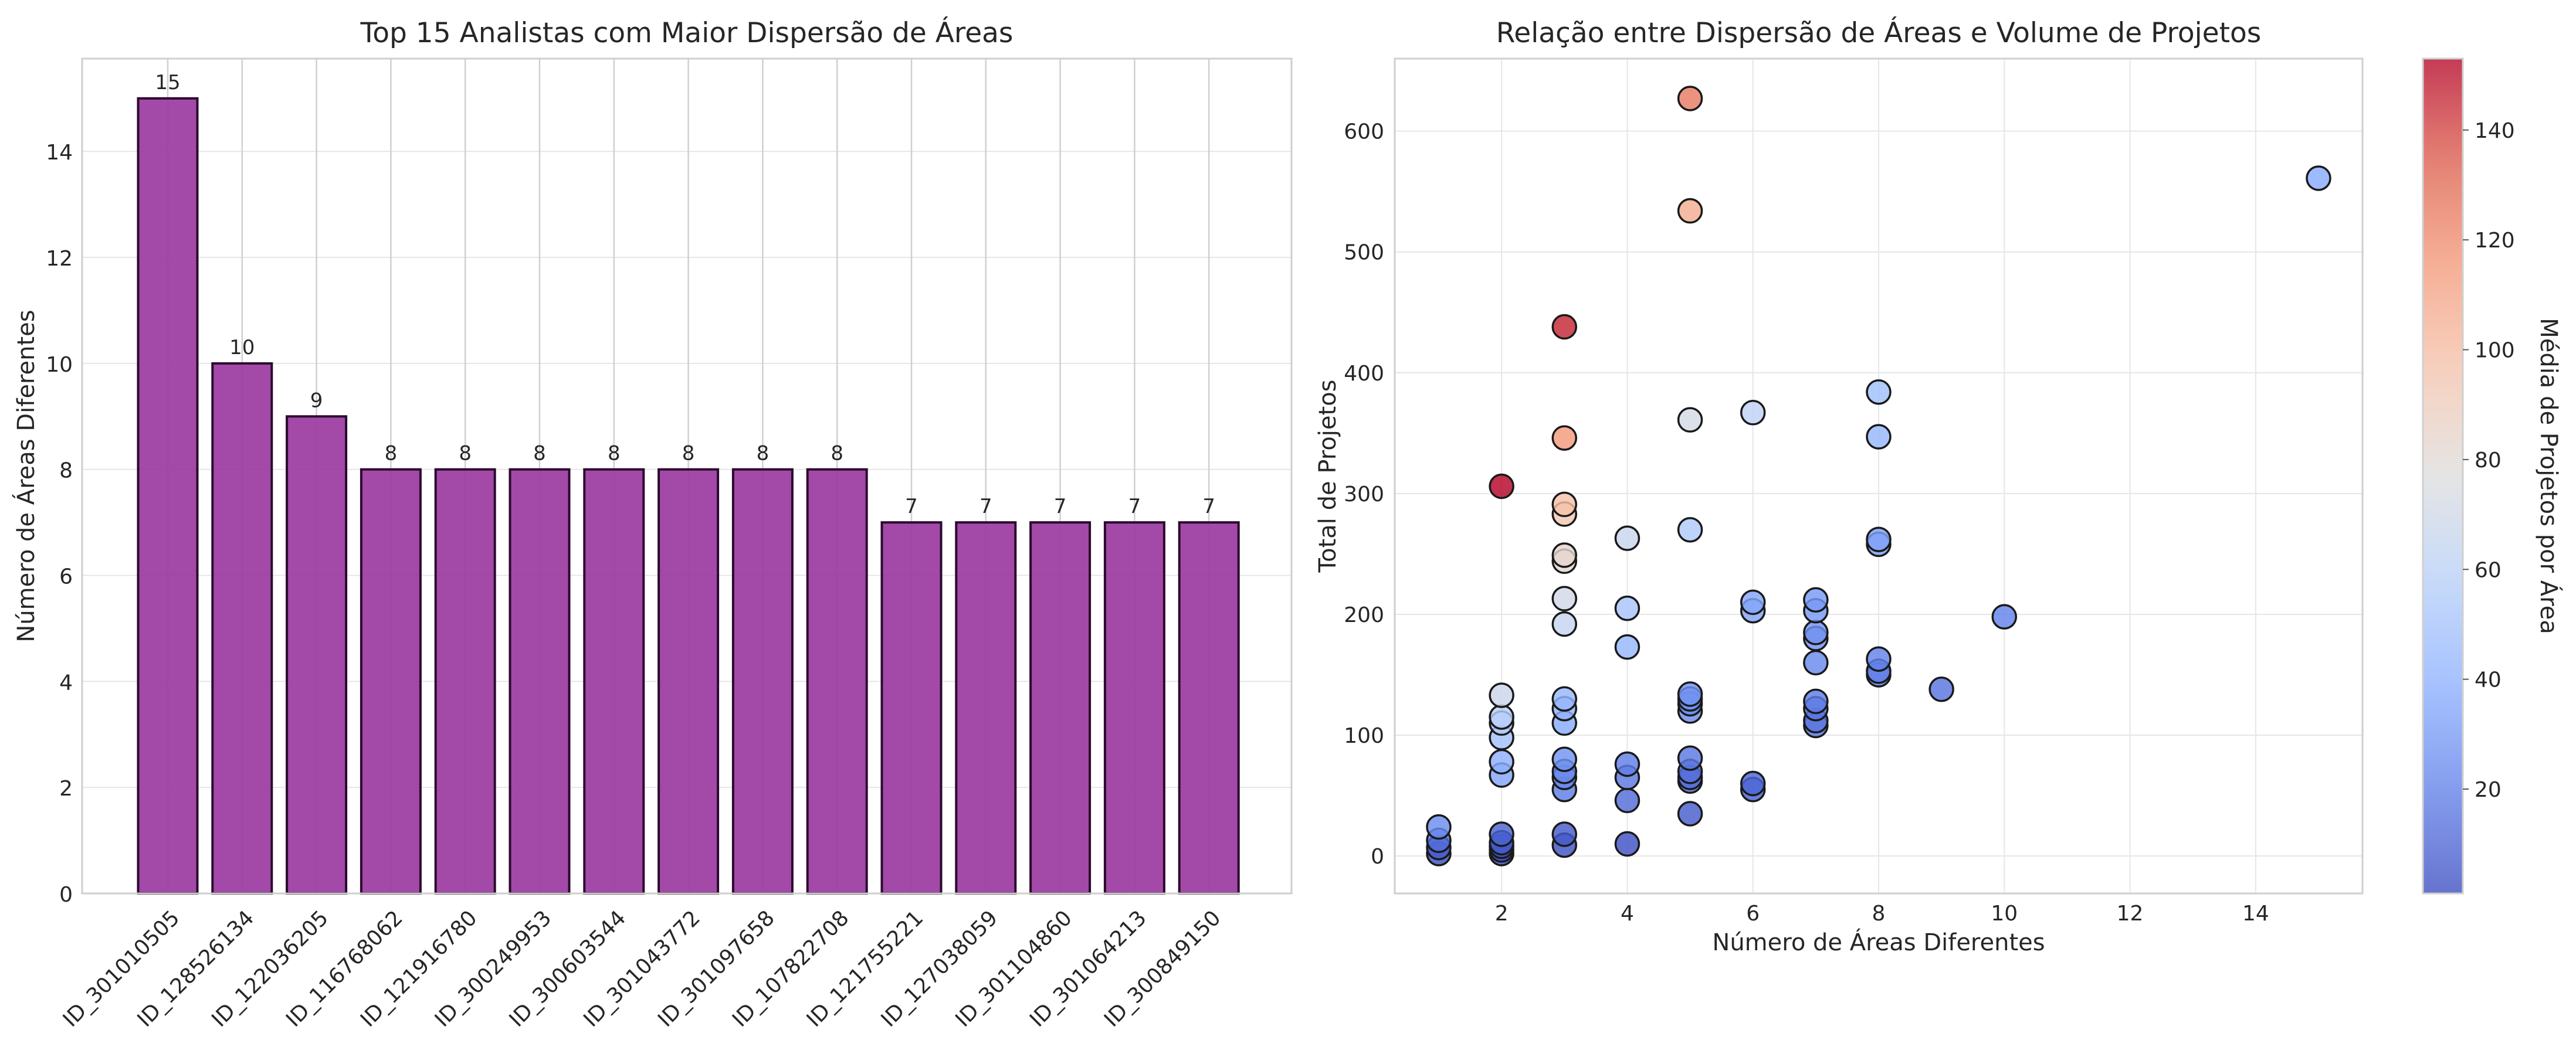 This screenshot has height=1040, width=2576. I want to click on scatter-y-tick-label: 600, so click(1364, 132).